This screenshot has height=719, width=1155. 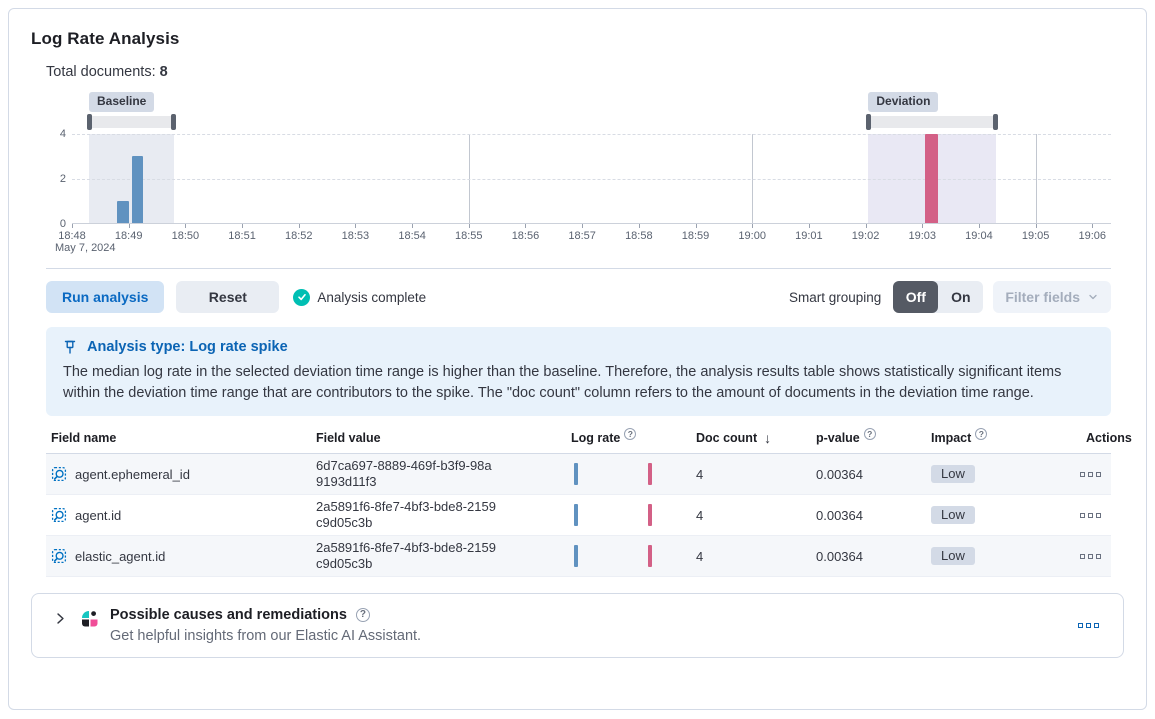 I want to click on field-name: agent.ephemeral_id, so click(x=132, y=474).